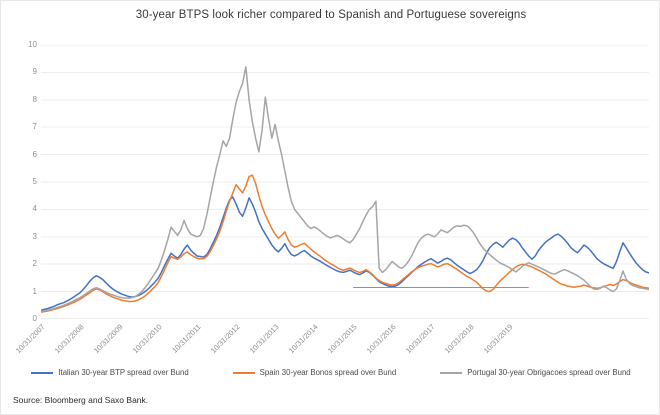 This screenshot has width=660, height=415. I want to click on legend-item: Spain 30-year Bonos spread over Bund, so click(314, 372).